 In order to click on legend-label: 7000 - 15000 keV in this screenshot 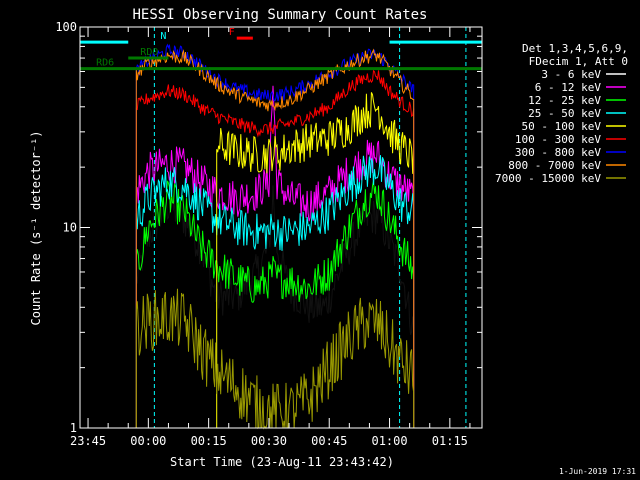, I will do `click(548, 178)`.